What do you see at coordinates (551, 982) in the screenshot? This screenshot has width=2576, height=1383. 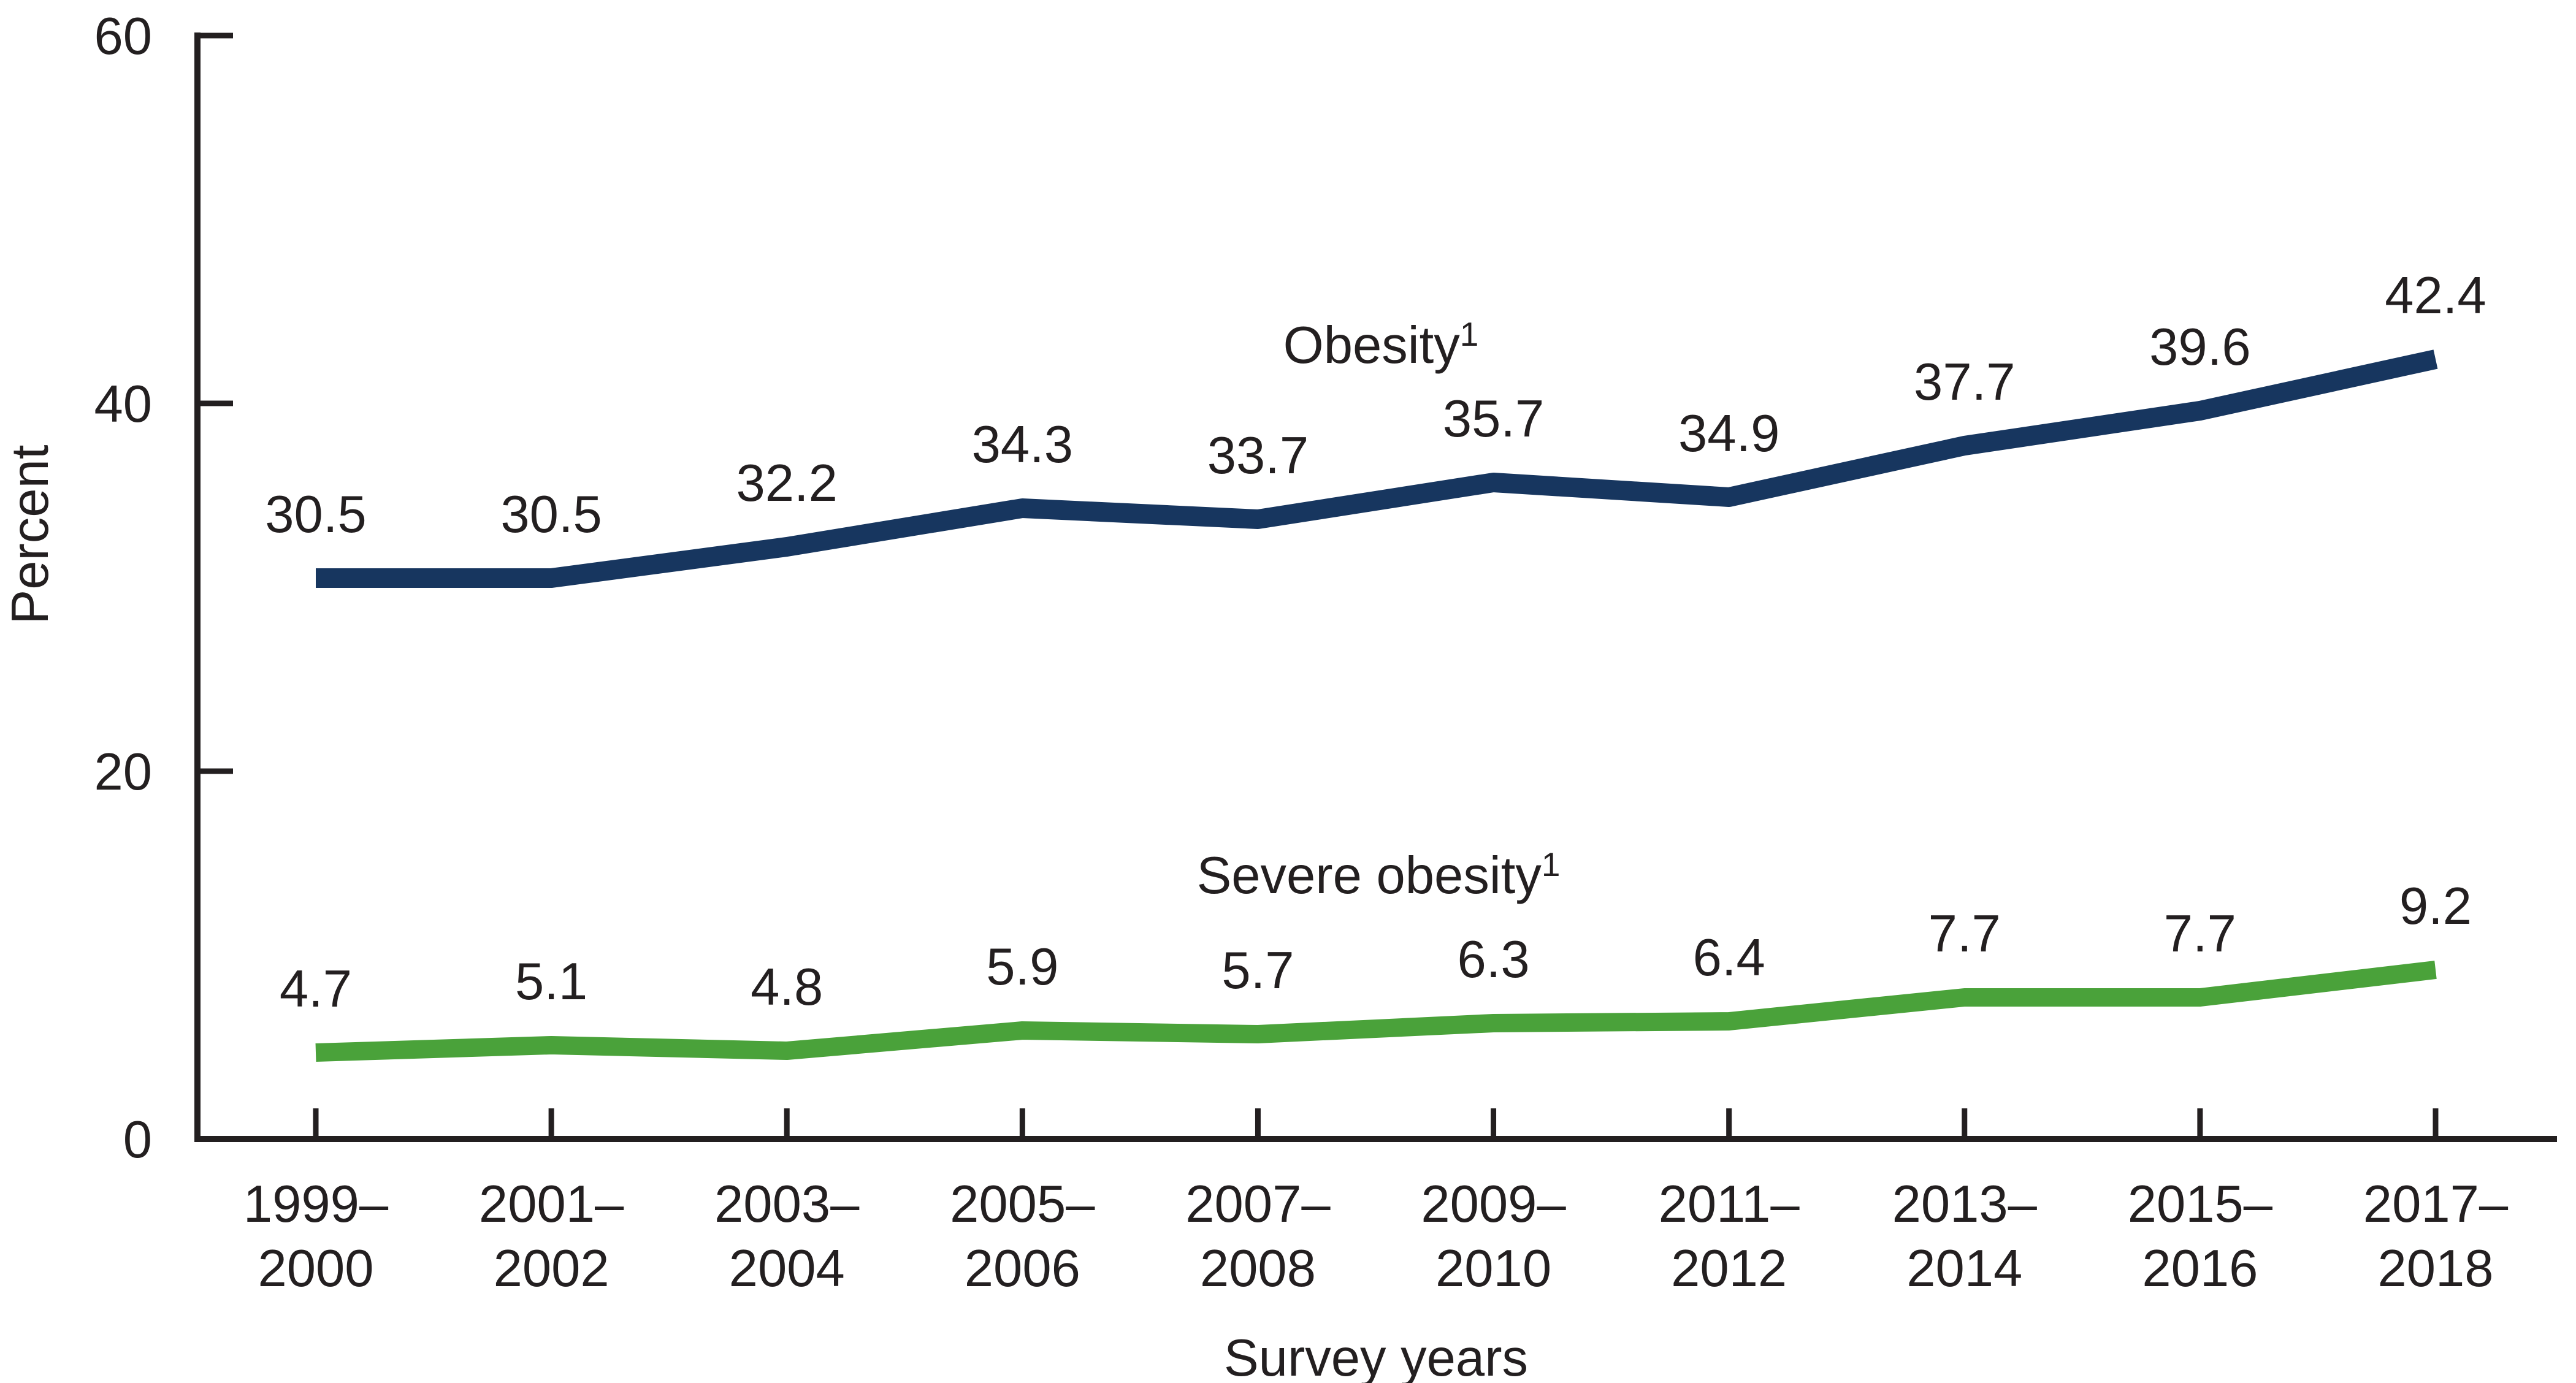 I see `severe-obesity-value-label: 5.1` at bounding box center [551, 982].